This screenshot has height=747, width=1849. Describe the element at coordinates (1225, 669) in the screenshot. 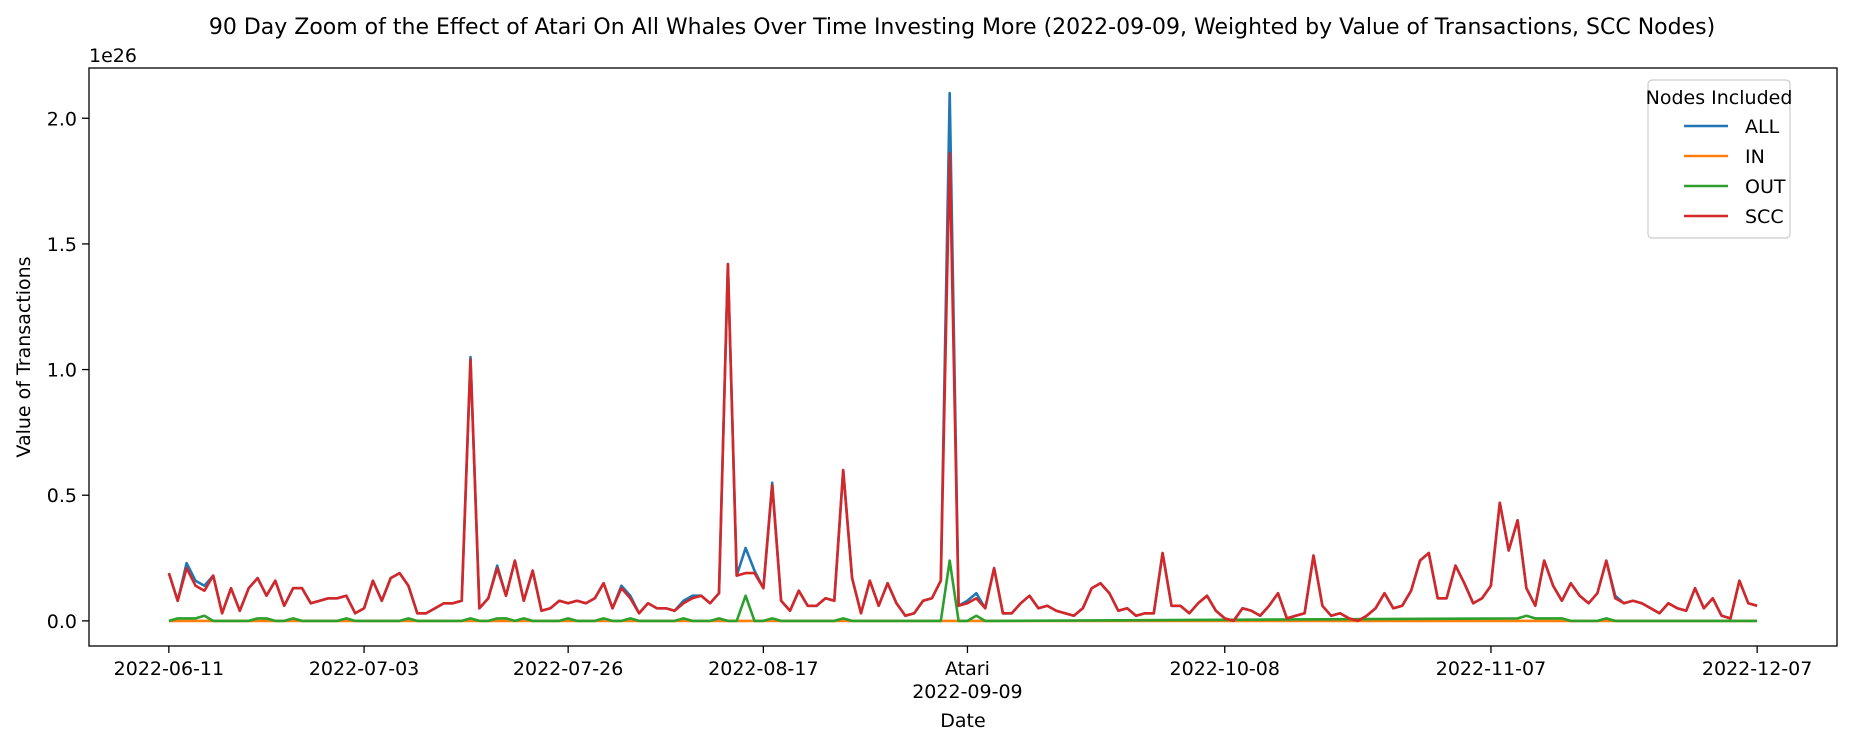

I see `x-tick-label: 2022-10-08` at that location.